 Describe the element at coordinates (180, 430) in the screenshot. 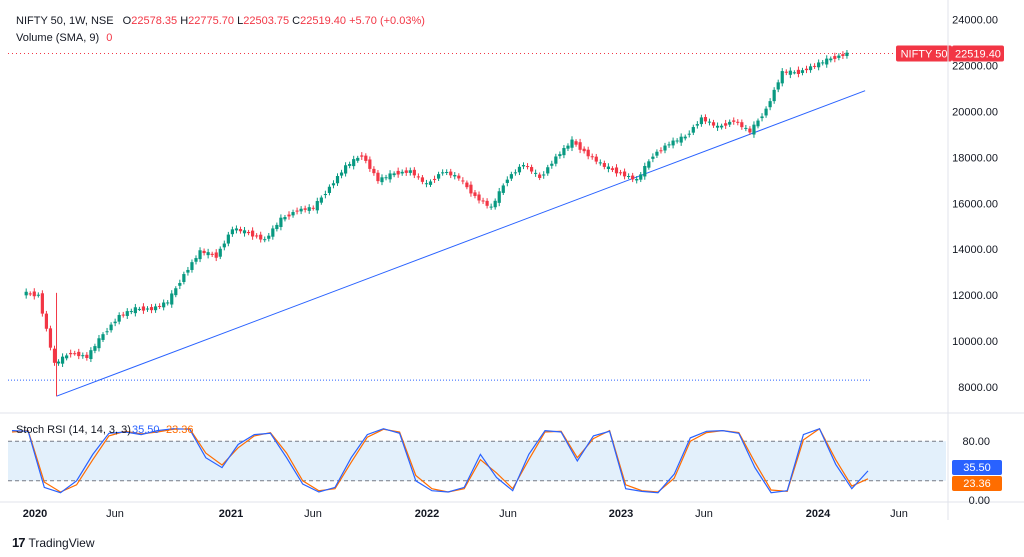

I see `stoch-d-value: 23.36` at that location.